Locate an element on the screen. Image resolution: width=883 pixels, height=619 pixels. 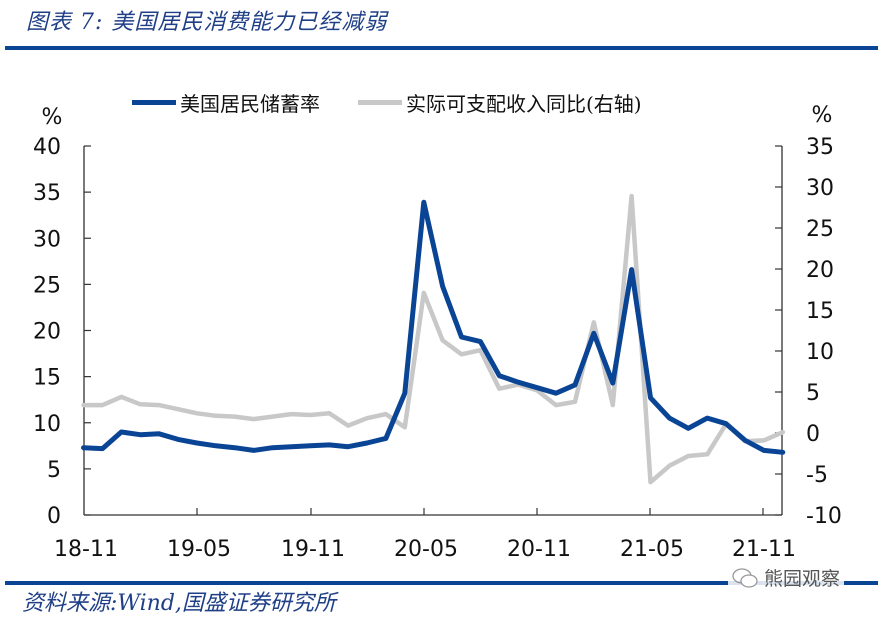
figure-title: 图表 7: 美国居民消费能力已经减弱 is located at coordinates (207, 22).